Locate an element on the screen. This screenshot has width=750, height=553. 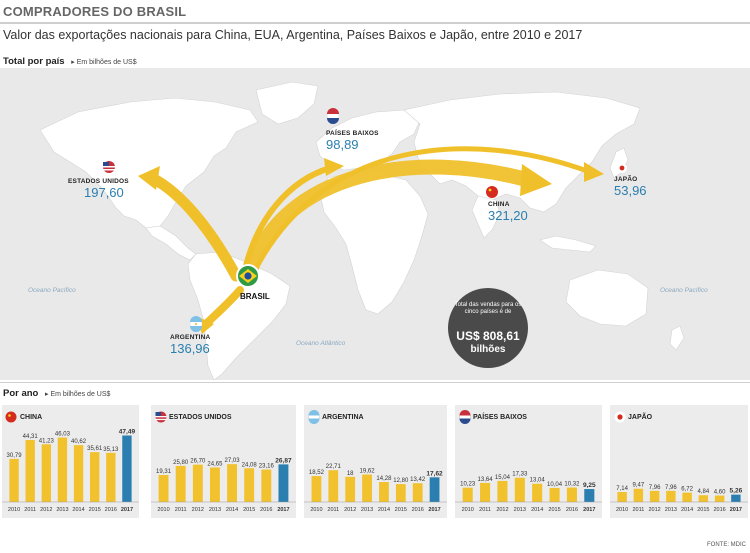
chart-title-argentina: ARGENTINA is located at coordinates (343, 417).